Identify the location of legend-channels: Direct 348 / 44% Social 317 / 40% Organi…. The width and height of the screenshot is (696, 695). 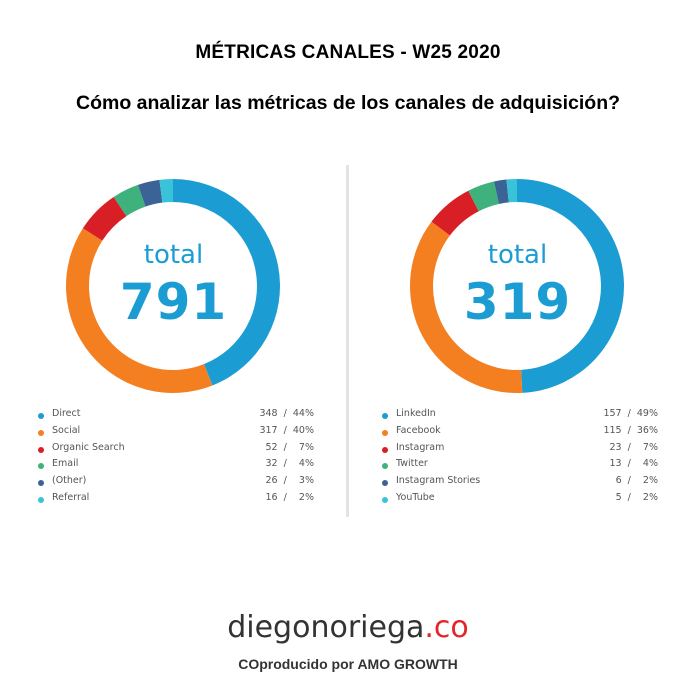
(175, 458).